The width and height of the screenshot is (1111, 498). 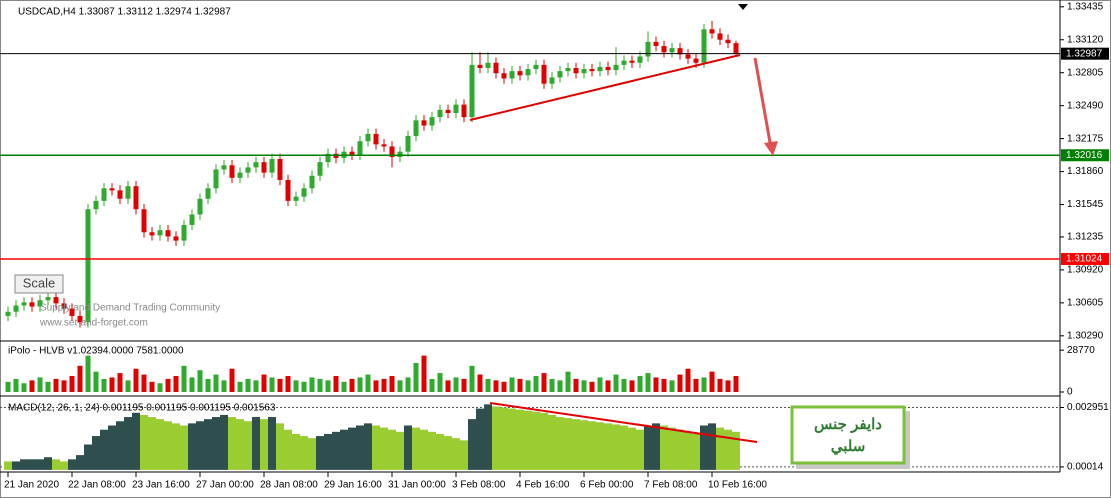 What do you see at coordinates (161, 485) in the screenshot?
I see `x-tick-label: 23 Jan 16:00` at bounding box center [161, 485].